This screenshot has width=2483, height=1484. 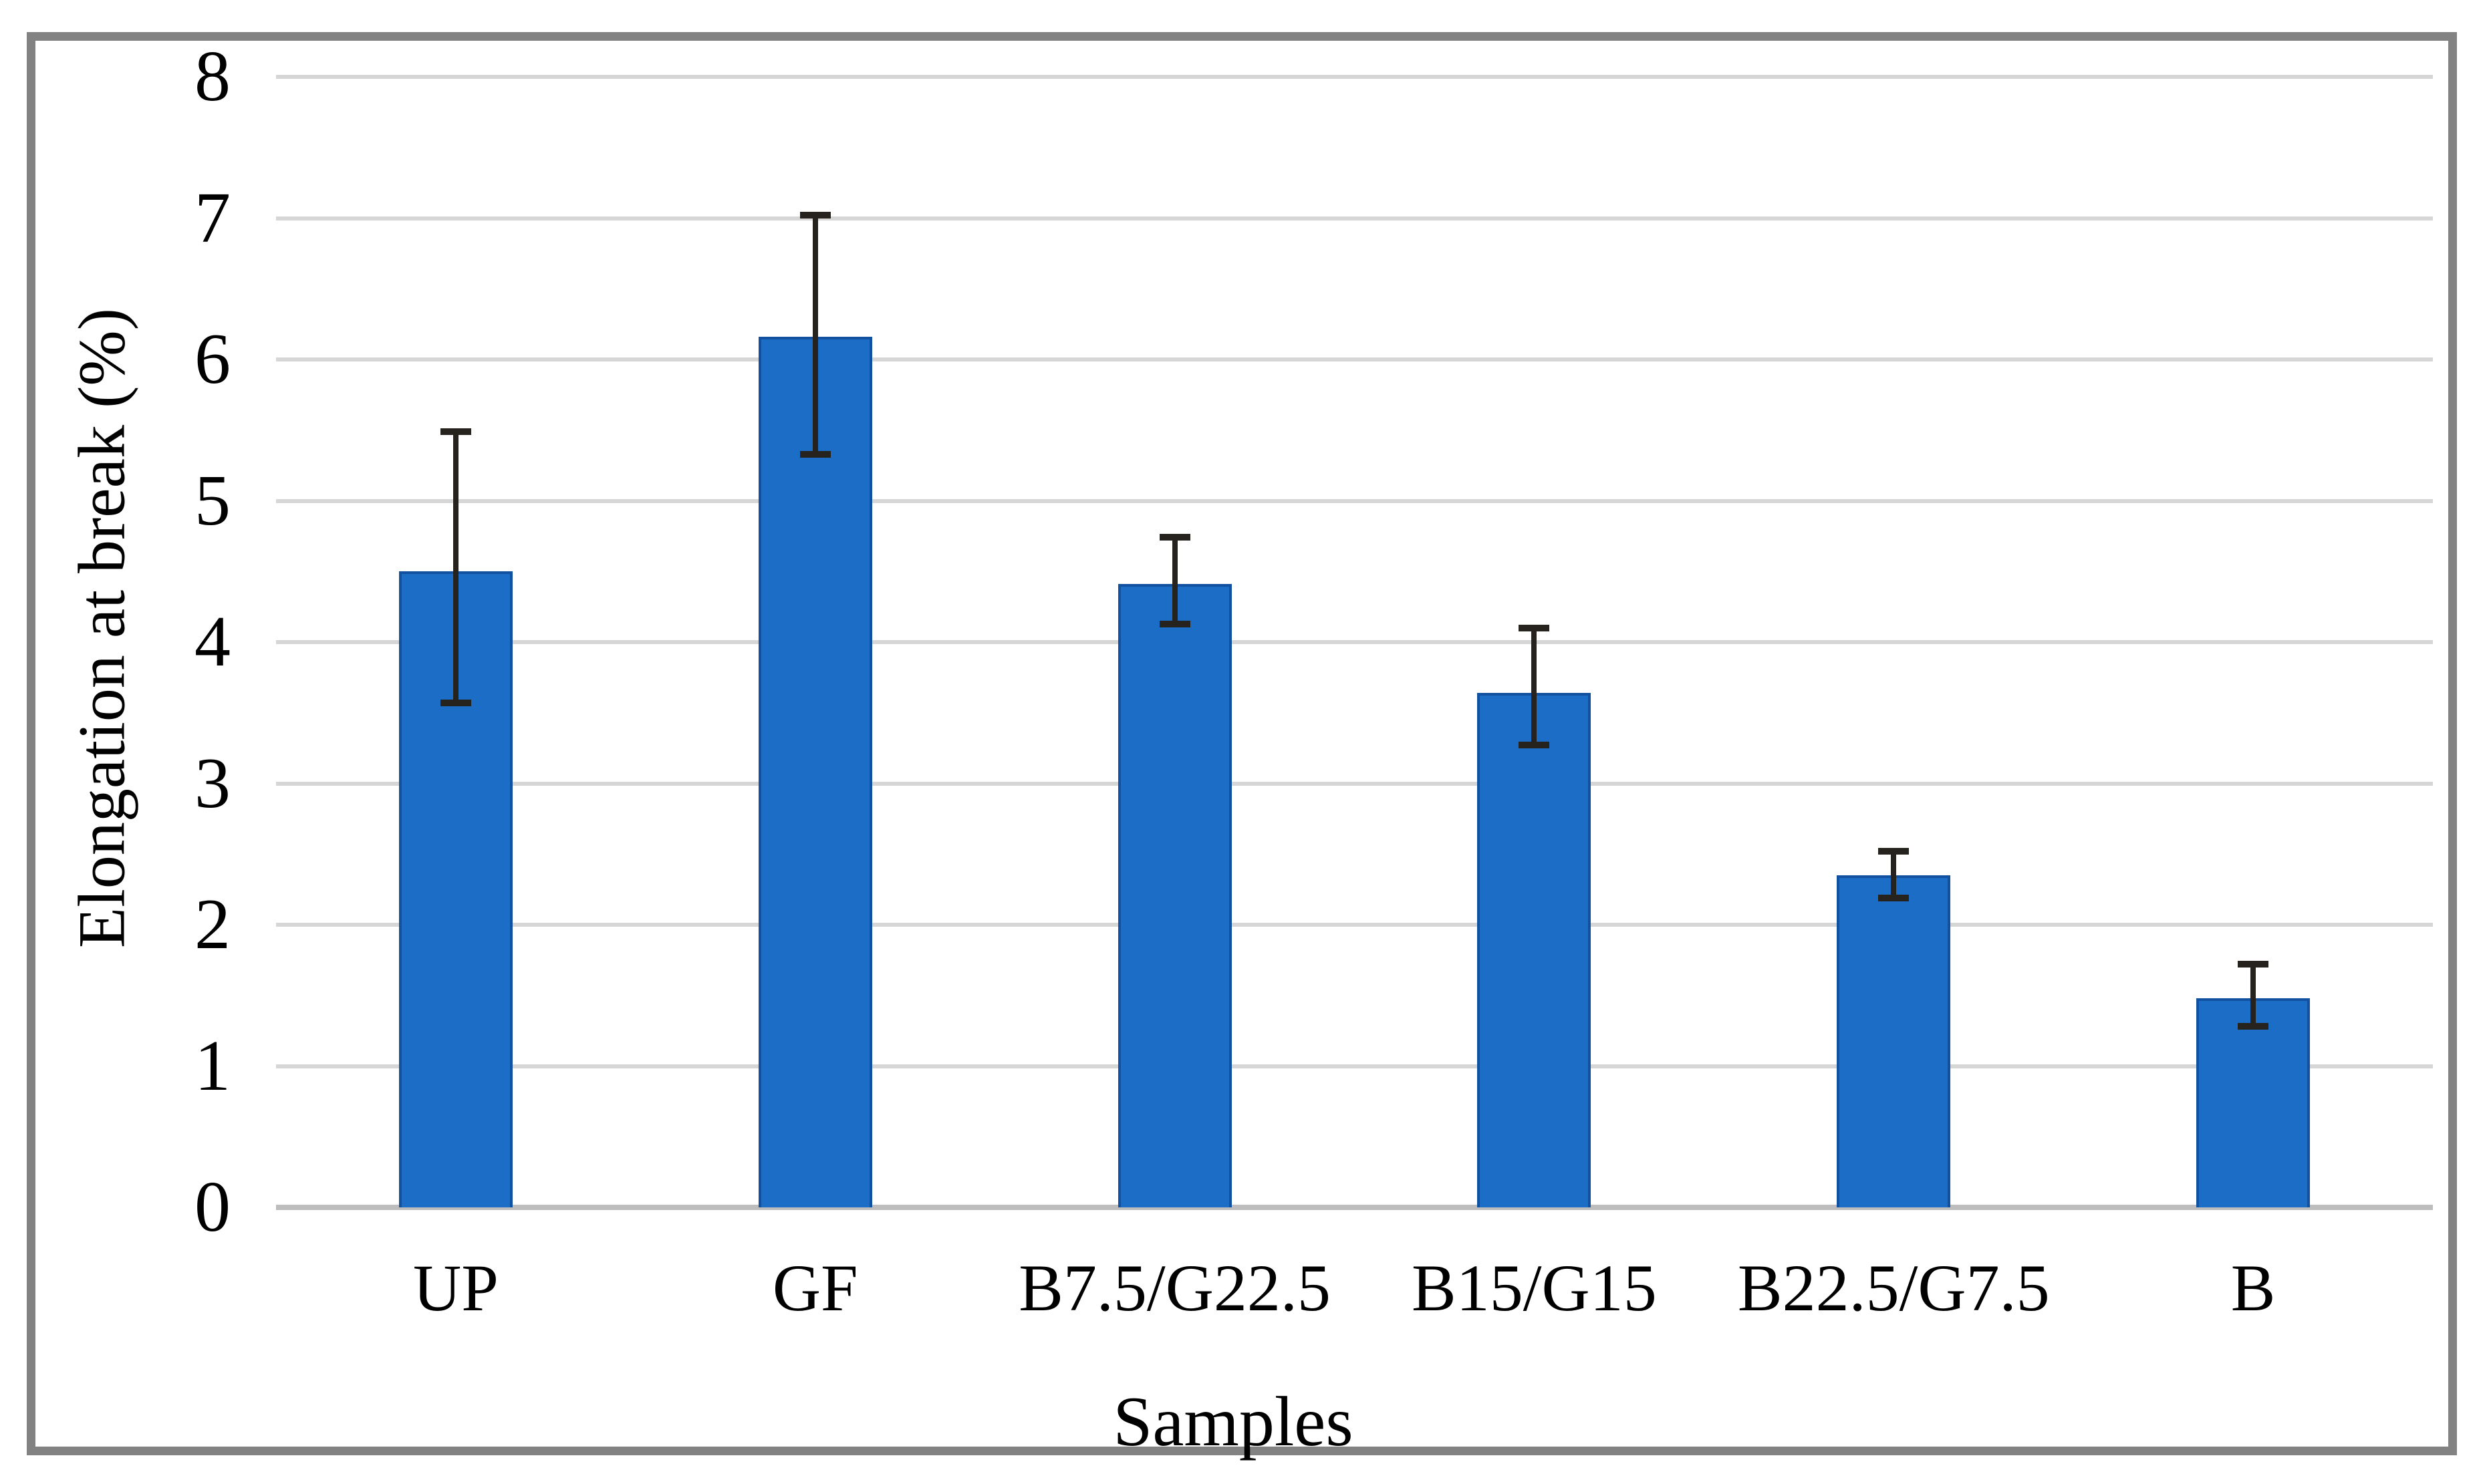 What do you see at coordinates (1534, 950) in the screenshot?
I see `bar-B15/G15` at bounding box center [1534, 950].